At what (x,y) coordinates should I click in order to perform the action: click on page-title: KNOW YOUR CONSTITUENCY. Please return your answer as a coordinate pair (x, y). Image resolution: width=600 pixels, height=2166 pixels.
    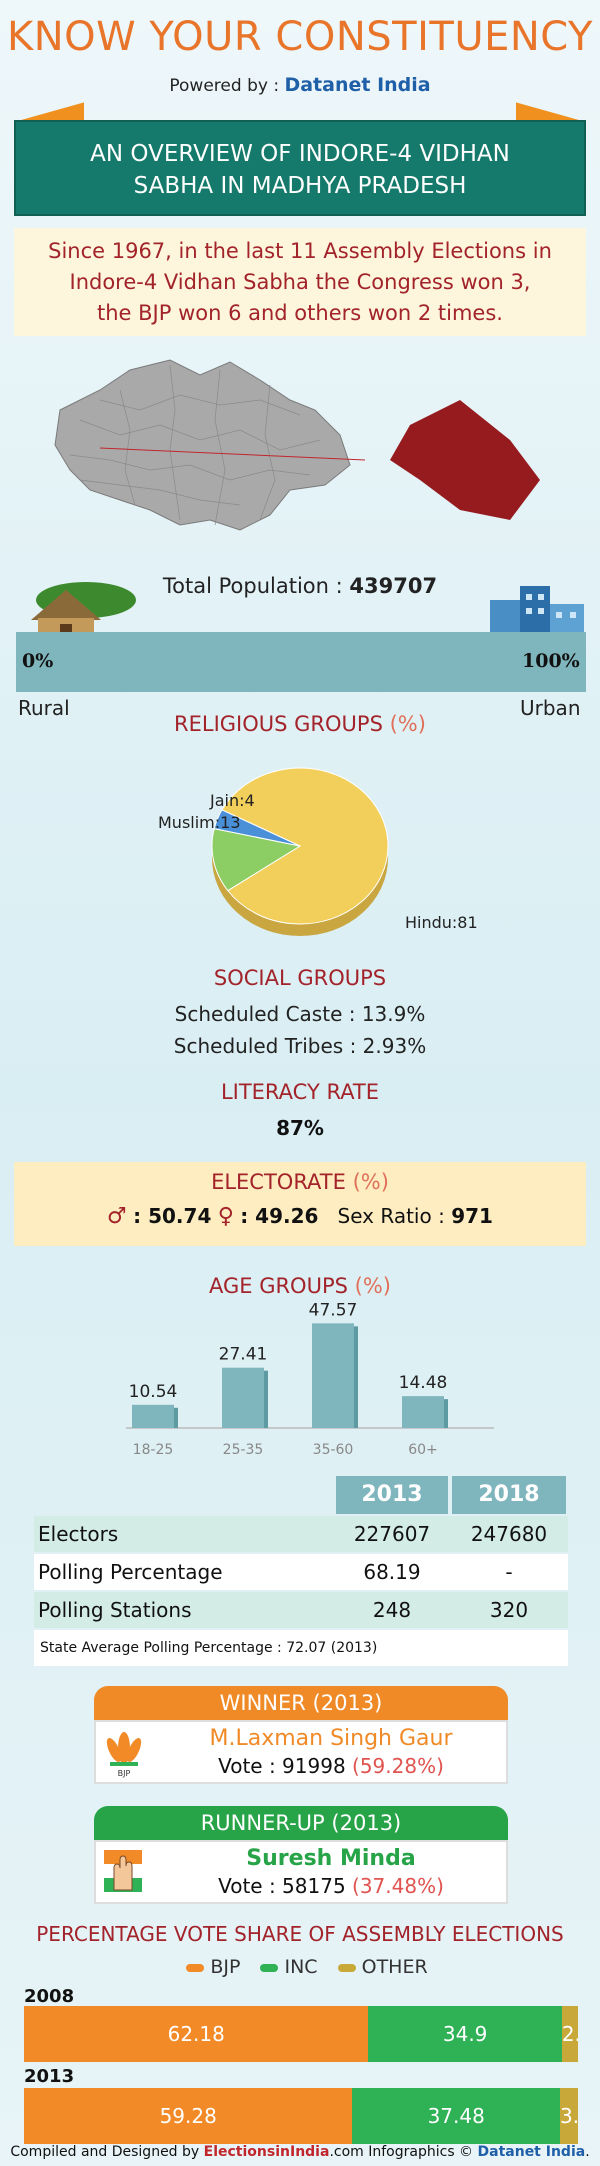
    Looking at the image, I should click on (300, 37).